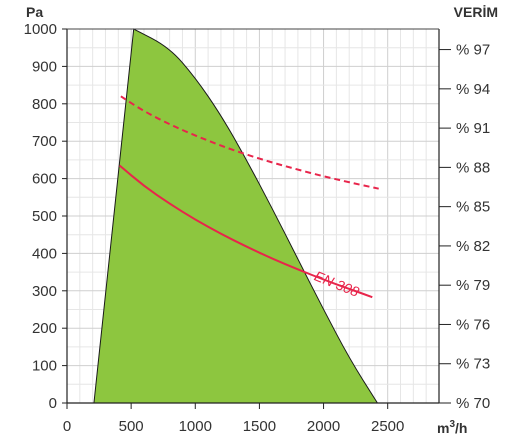  What do you see at coordinates (452, 424) in the screenshot?
I see `x-axis-unit-exp: 3` at bounding box center [452, 424].